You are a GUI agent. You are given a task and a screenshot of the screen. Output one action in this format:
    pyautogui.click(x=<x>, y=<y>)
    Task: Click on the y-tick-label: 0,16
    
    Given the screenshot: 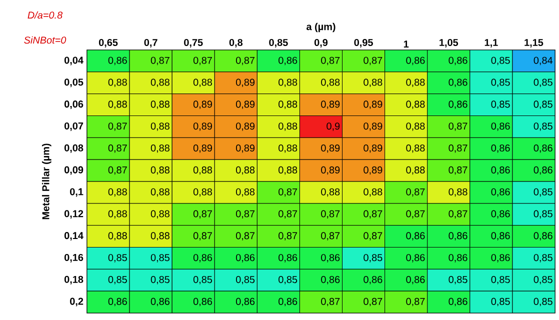 What is the action you would take?
    pyautogui.click(x=74, y=258)
    